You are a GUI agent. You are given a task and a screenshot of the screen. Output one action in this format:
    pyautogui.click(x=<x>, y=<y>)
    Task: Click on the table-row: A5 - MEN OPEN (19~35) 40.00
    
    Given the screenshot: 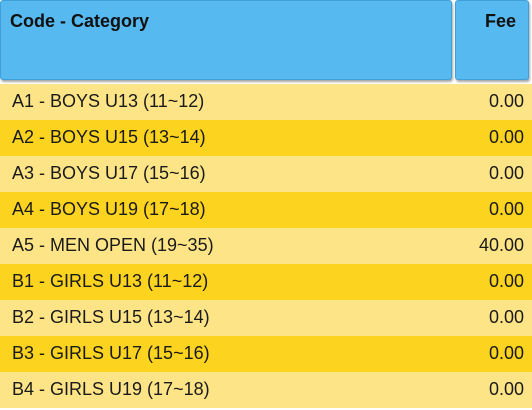 What is the action you would take?
    pyautogui.click(x=266, y=246)
    